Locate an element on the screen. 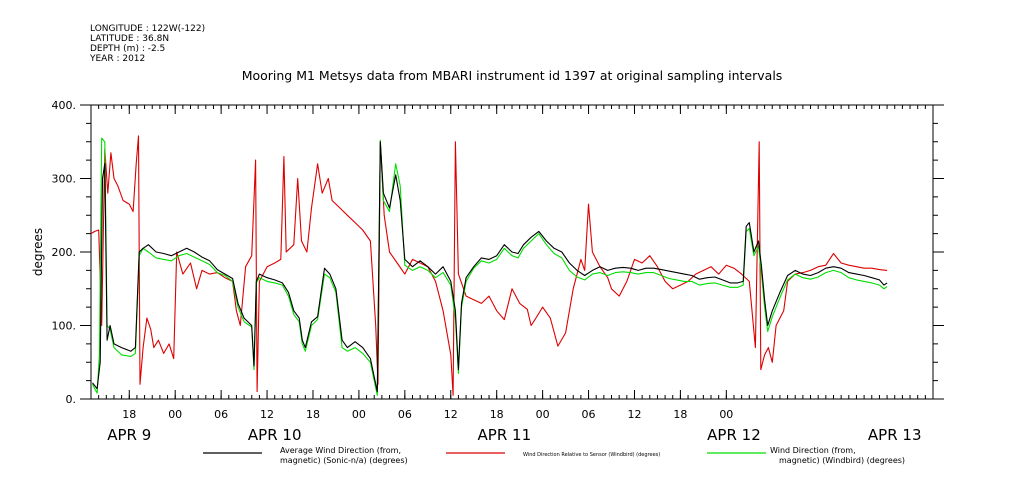 The image size is (1009, 504). x-day-label: APR 11 is located at coordinates (505, 435).